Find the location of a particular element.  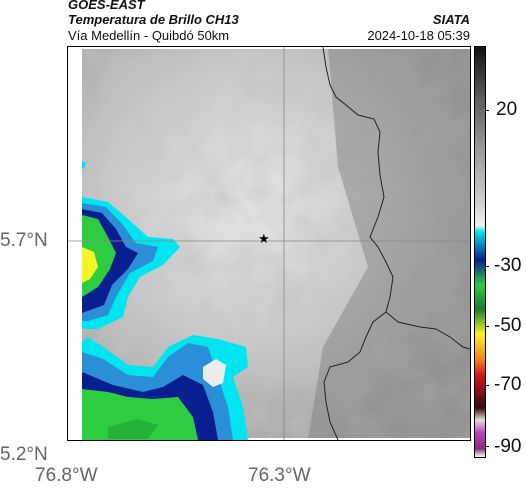

star-icon: ★ is located at coordinates (264, 238).